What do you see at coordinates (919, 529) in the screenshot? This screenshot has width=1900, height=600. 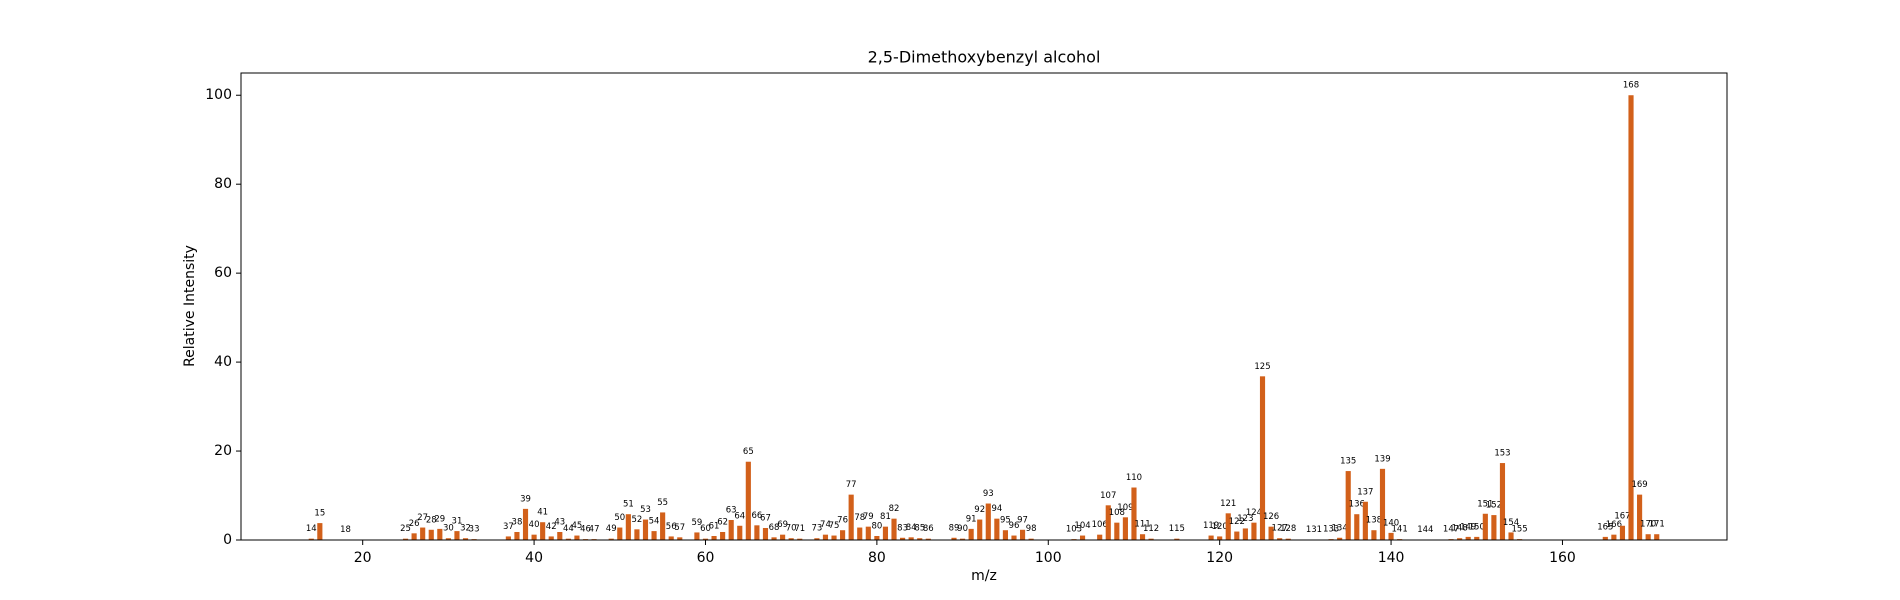 I see `data-label: 85` at bounding box center [919, 529].